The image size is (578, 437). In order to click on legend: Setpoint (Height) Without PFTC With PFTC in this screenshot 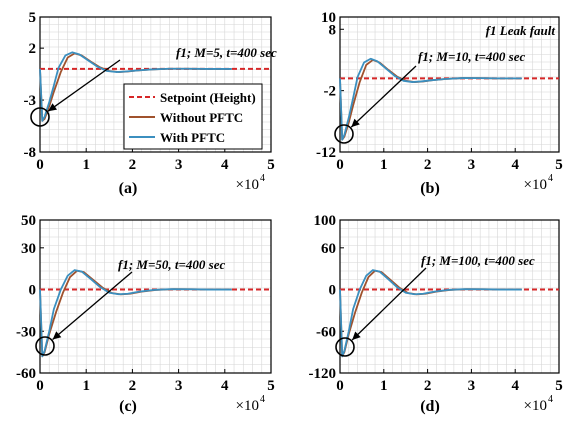, I will do `click(193, 116)`.